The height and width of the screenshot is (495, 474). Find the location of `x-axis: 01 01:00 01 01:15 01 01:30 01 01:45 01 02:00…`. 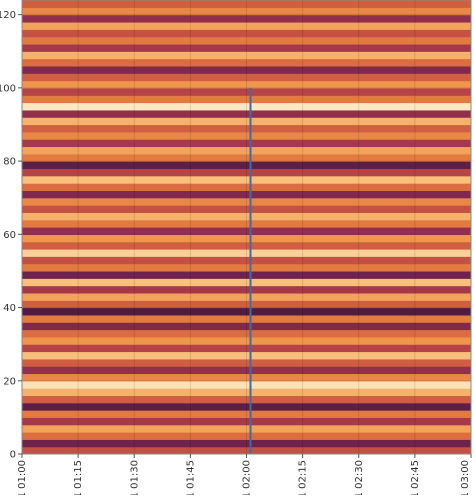

x-axis: 01 01:00 01 01:15 01 01:30 01 01:45 01 02:00… is located at coordinates (244, 474).